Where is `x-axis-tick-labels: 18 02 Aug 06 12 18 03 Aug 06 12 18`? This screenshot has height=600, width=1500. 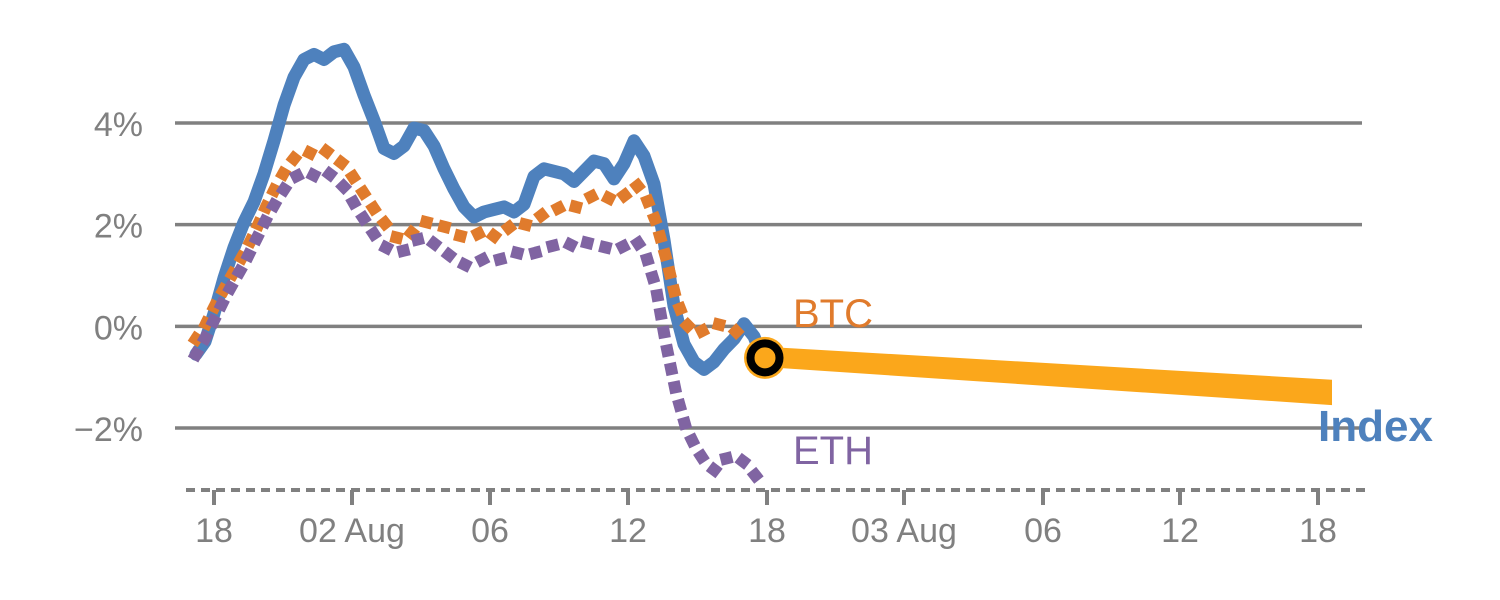
x-axis-tick-labels: 18 02 Aug 06 12 18 03 Aug 06 12 18 is located at coordinates (766, 531).